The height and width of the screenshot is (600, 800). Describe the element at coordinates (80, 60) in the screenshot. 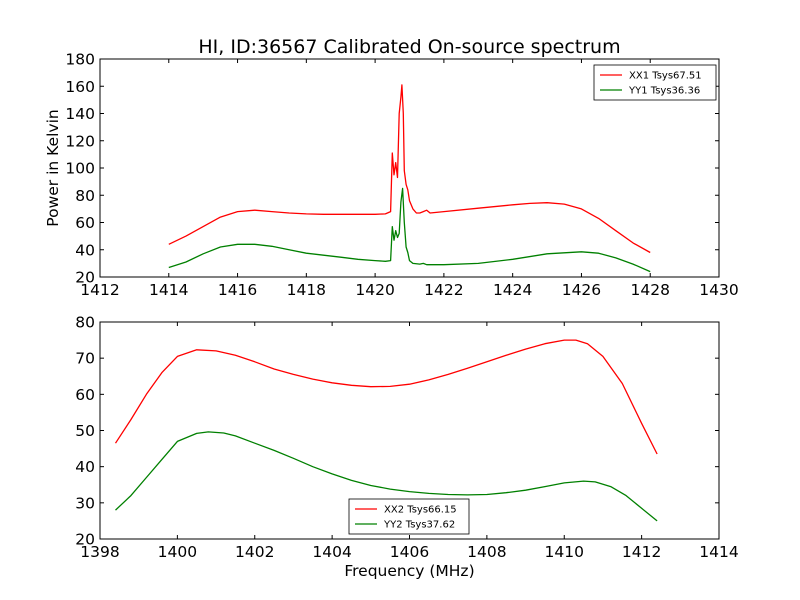

I see `y-tick-label: 180` at that location.